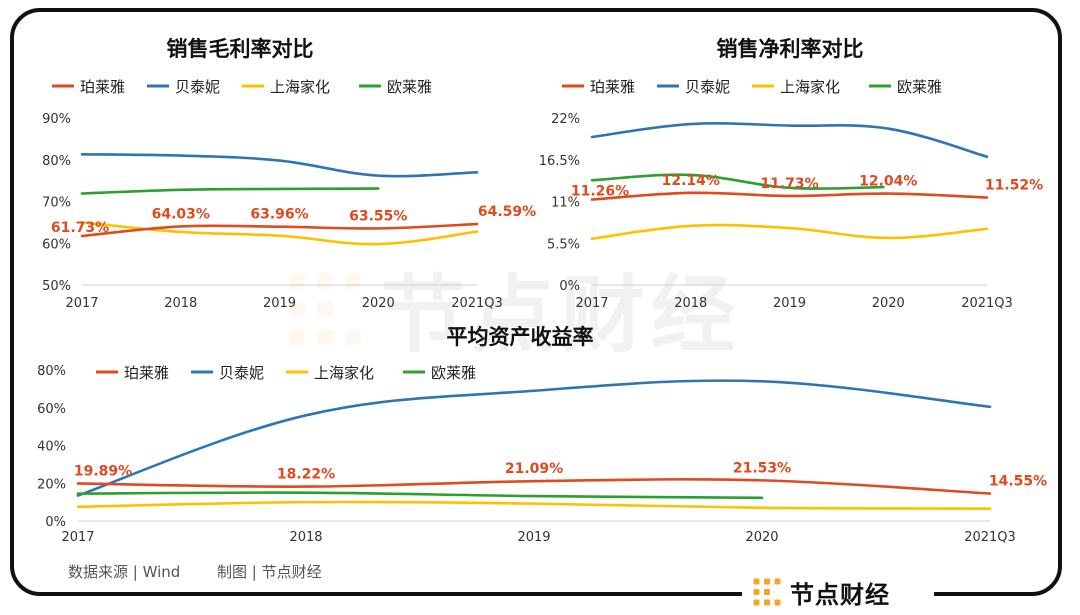 The width and height of the screenshot is (1080, 615). Describe the element at coordinates (77, 537) in the screenshot. I see `roa-x-tick: 2017` at that location.